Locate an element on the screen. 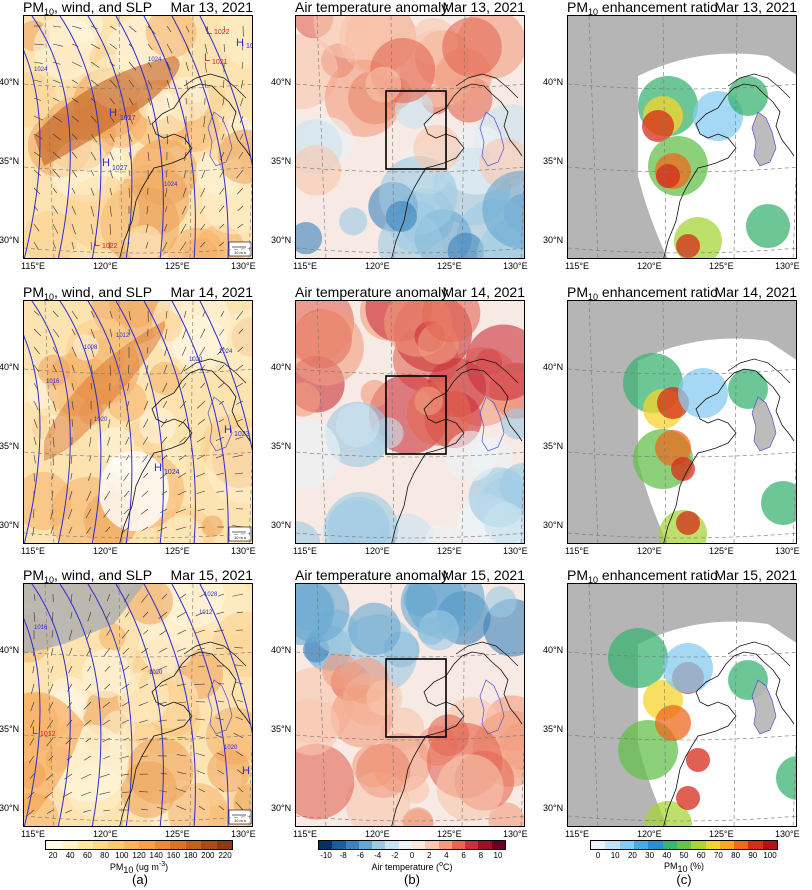  panel-date-r2-c1: Mar 15, 2021 is located at coordinates (484, 575).